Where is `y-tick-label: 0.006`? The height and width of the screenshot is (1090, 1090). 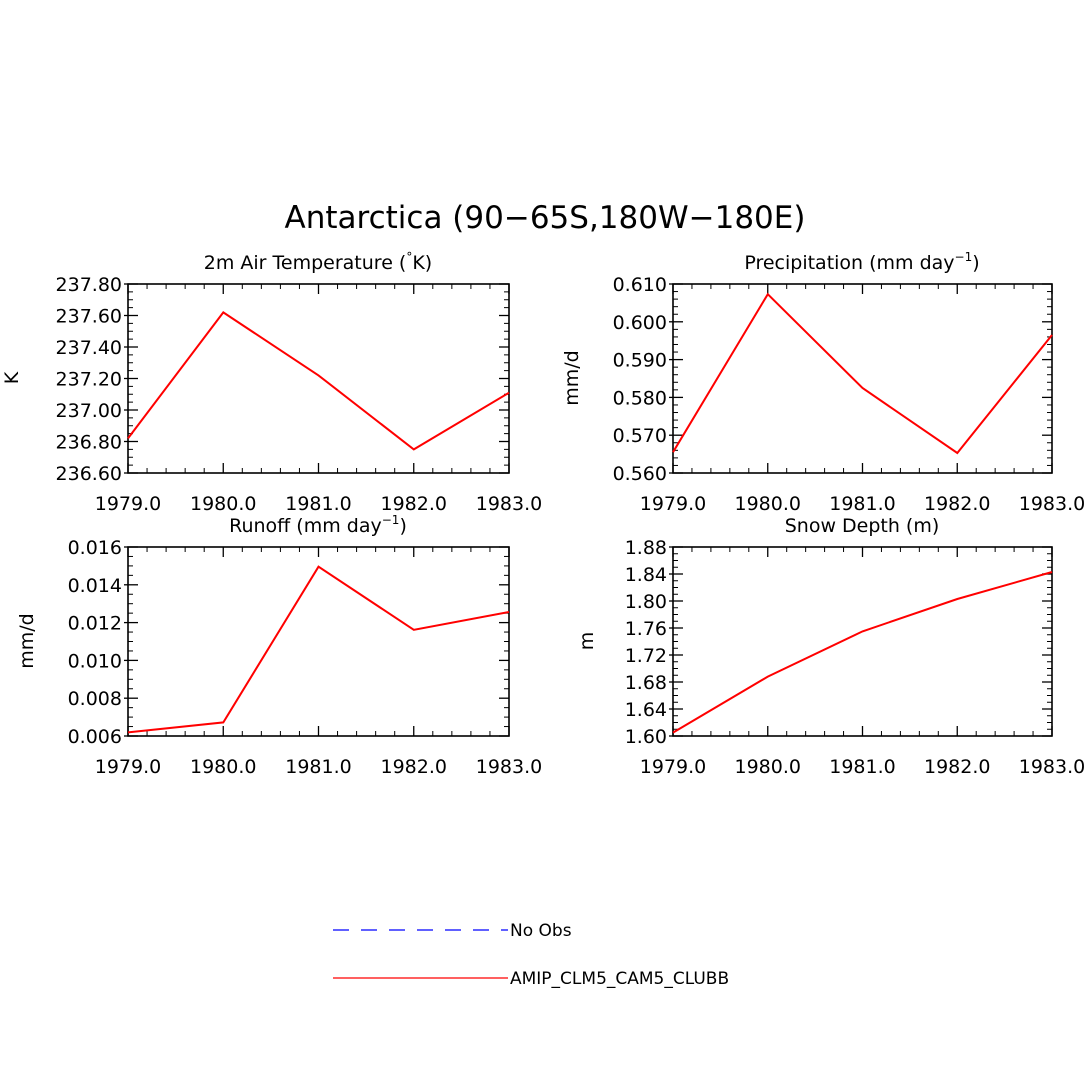 y-tick-label: 0.006 is located at coordinates (95, 737).